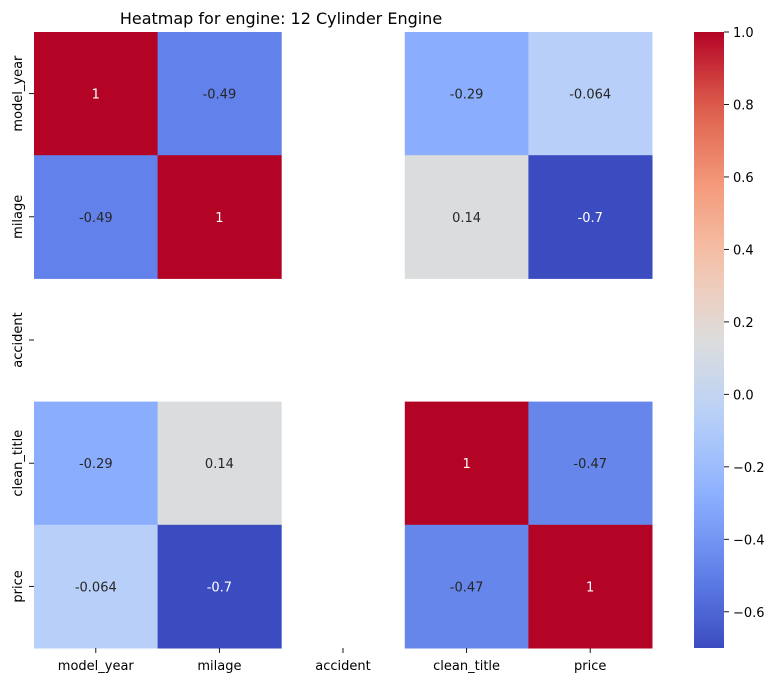 The image size is (776, 686). I want to click on heatmap-cell-clean_title-price, so click(590, 463).